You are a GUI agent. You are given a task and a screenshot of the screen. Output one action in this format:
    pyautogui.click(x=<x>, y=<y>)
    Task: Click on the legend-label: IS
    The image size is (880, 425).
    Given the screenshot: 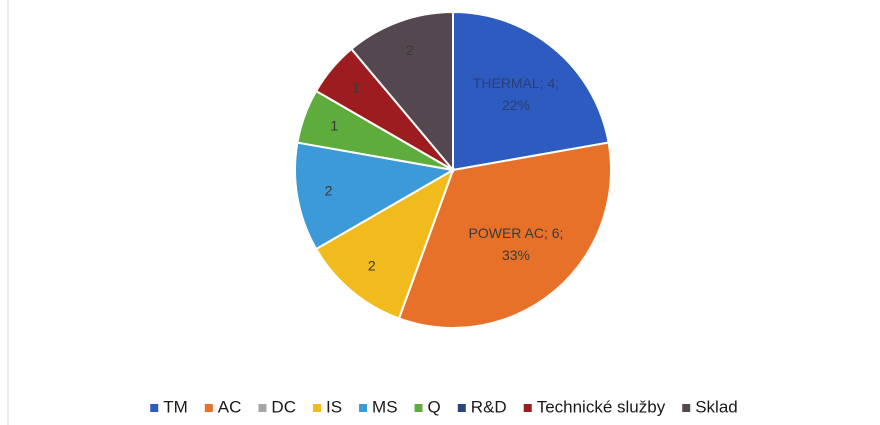 What is the action you would take?
    pyautogui.click(x=334, y=406)
    